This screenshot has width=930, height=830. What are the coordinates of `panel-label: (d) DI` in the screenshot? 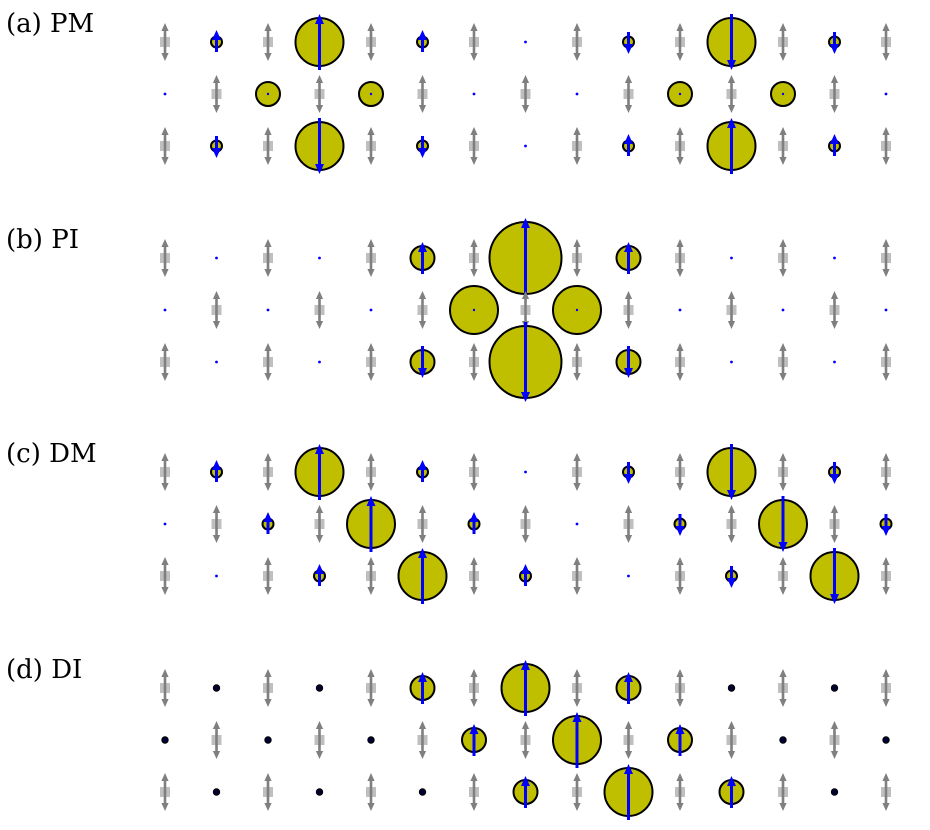 It's located at (44, 670).